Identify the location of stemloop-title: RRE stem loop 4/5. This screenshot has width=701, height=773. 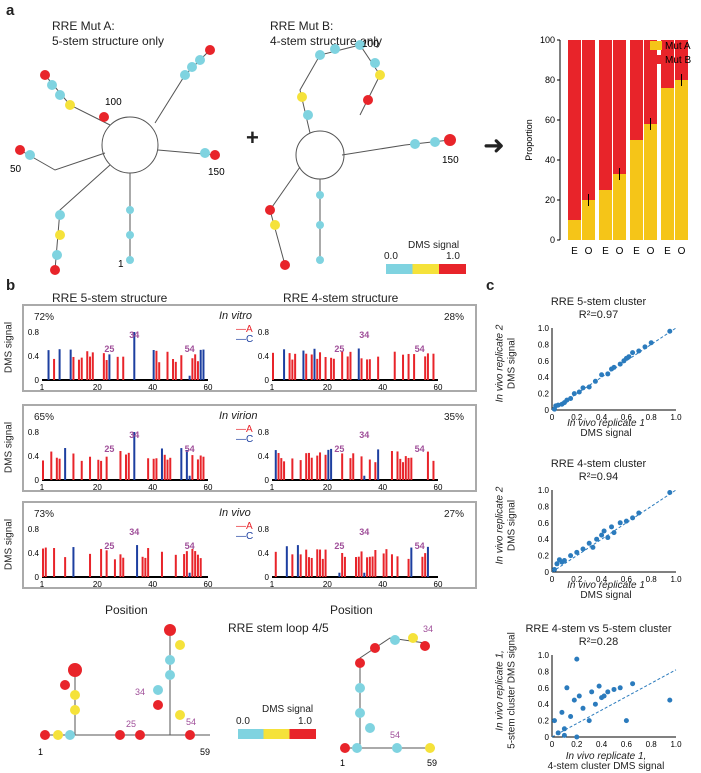
(278, 628).